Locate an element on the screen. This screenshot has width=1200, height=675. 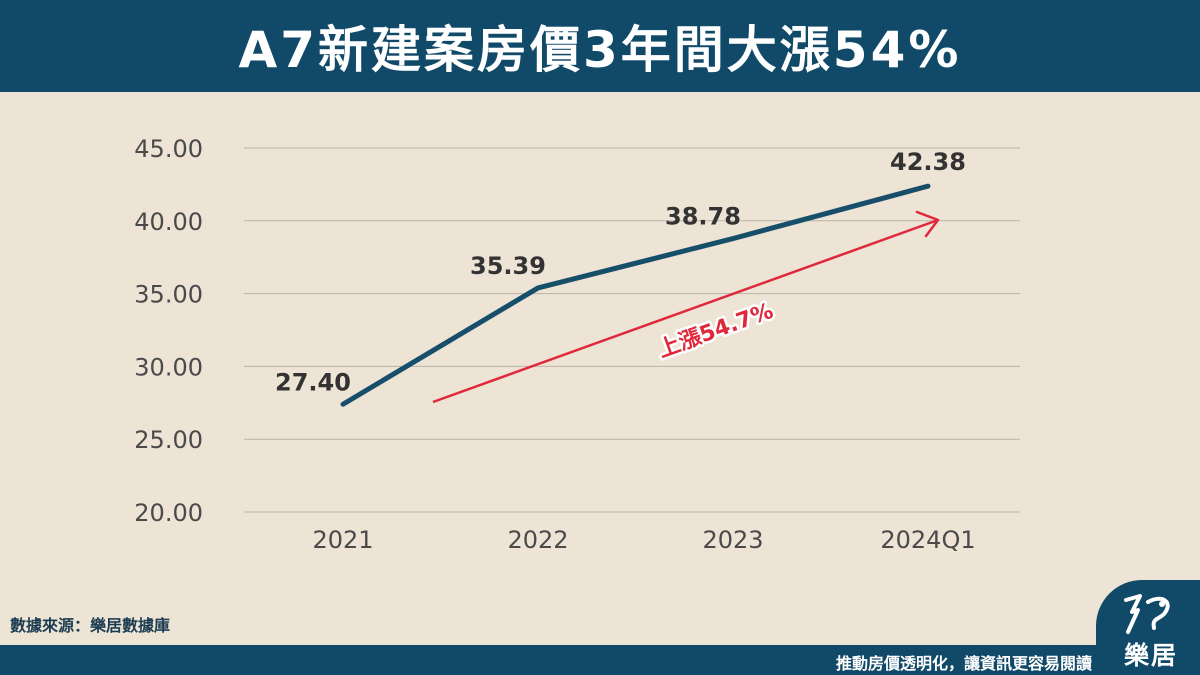
trend-arrow-line is located at coordinates (685, 311).